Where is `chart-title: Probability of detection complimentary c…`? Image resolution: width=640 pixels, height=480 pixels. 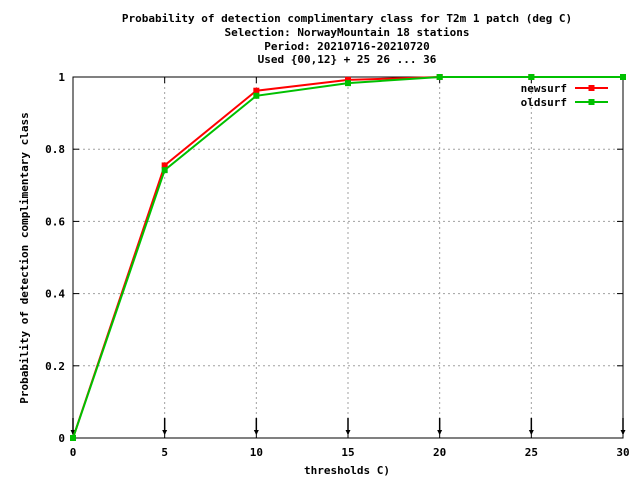
chart-title: Probability of detection complimentary c… is located at coordinates (347, 39).